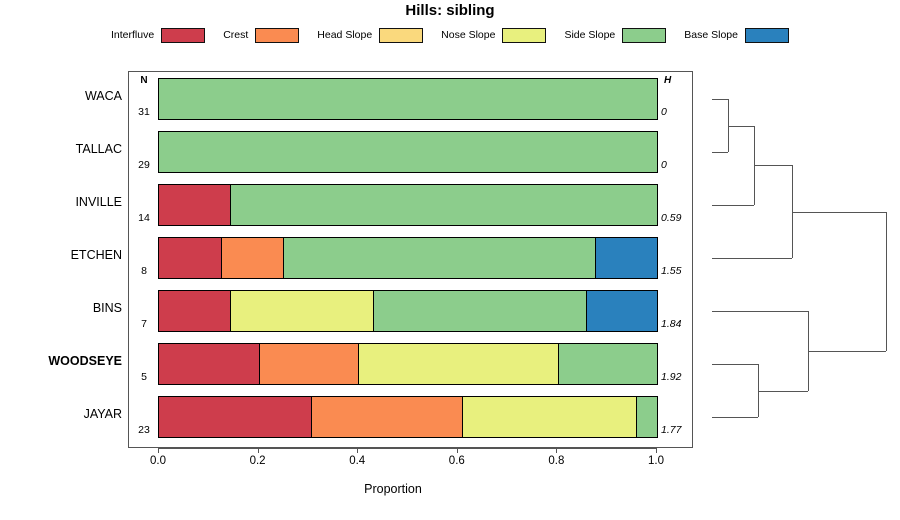  I want to click on n-value-etchen: 8, so click(144, 271).